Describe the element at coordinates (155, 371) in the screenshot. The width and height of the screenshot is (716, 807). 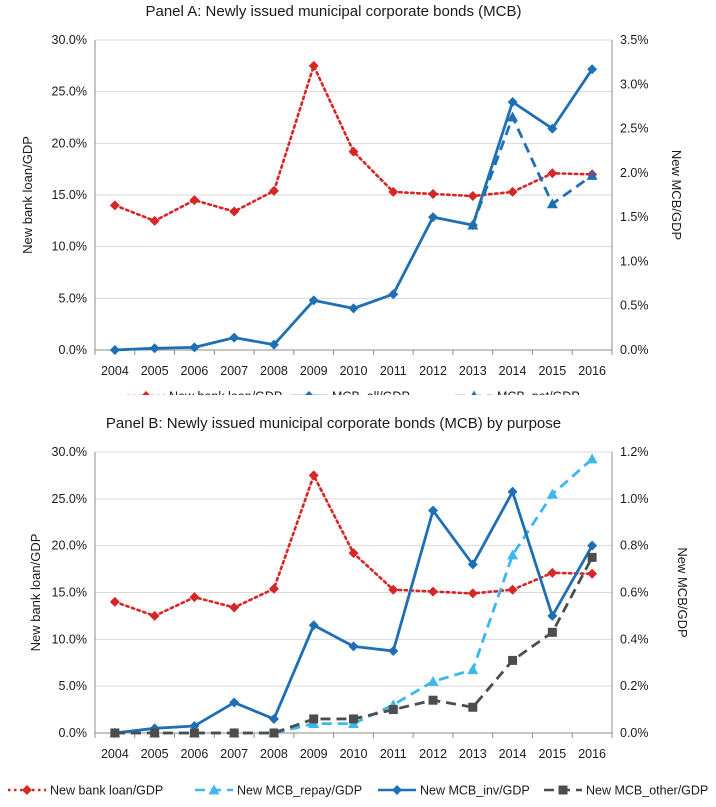
I see `x-tick-label: 2005` at that location.